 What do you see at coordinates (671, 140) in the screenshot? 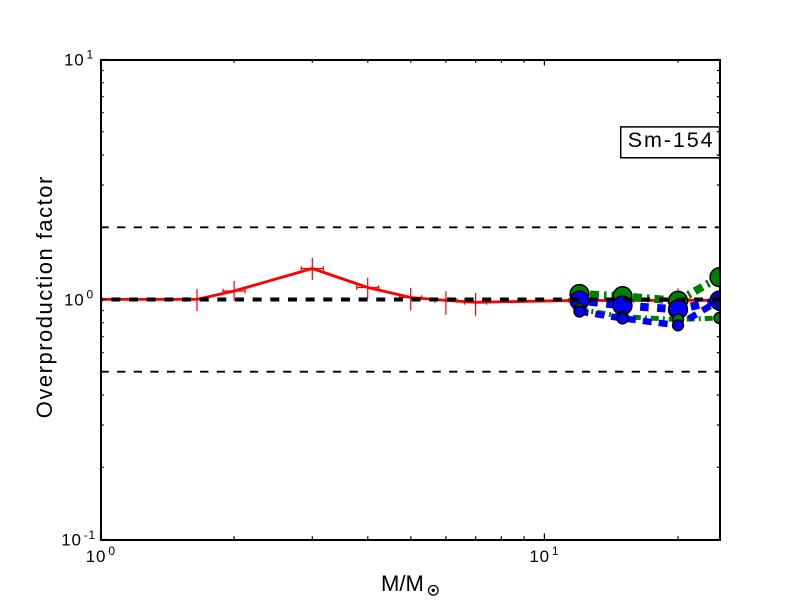
I see `svg-text: Sm-154` at bounding box center [671, 140].